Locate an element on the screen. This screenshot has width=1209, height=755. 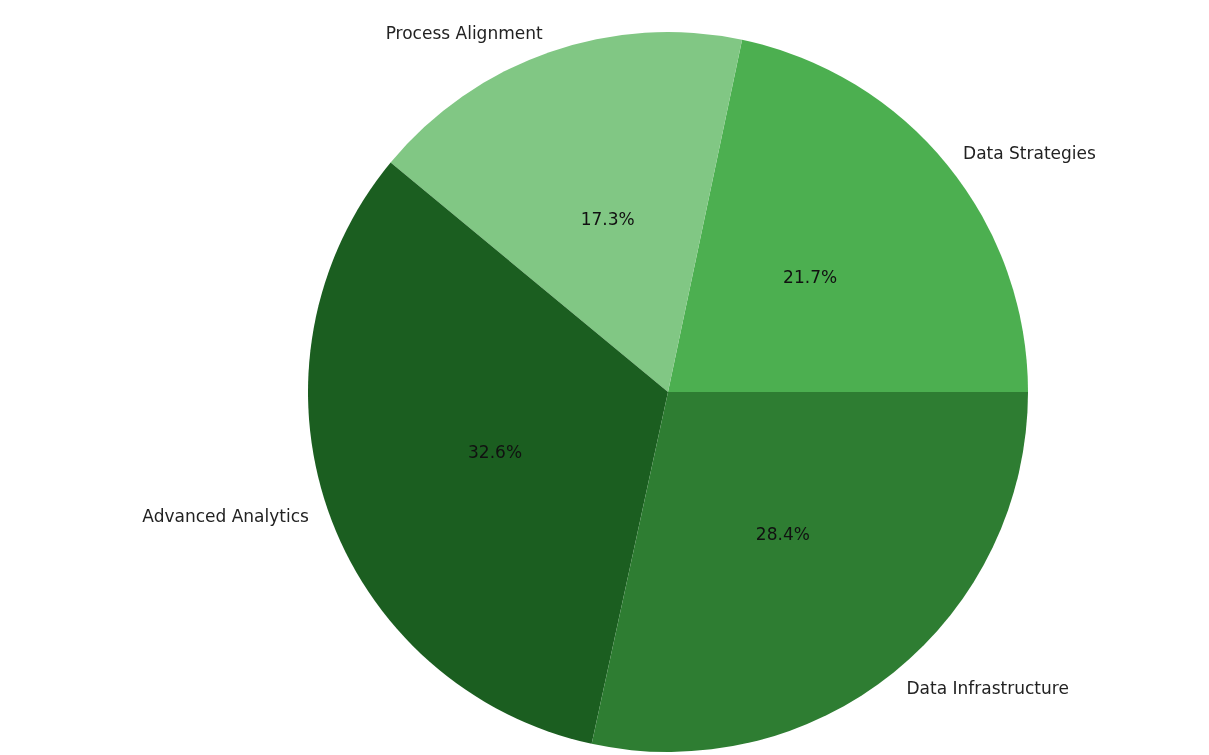
slice-label: Advanced Analytics is located at coordinates (226, 516).